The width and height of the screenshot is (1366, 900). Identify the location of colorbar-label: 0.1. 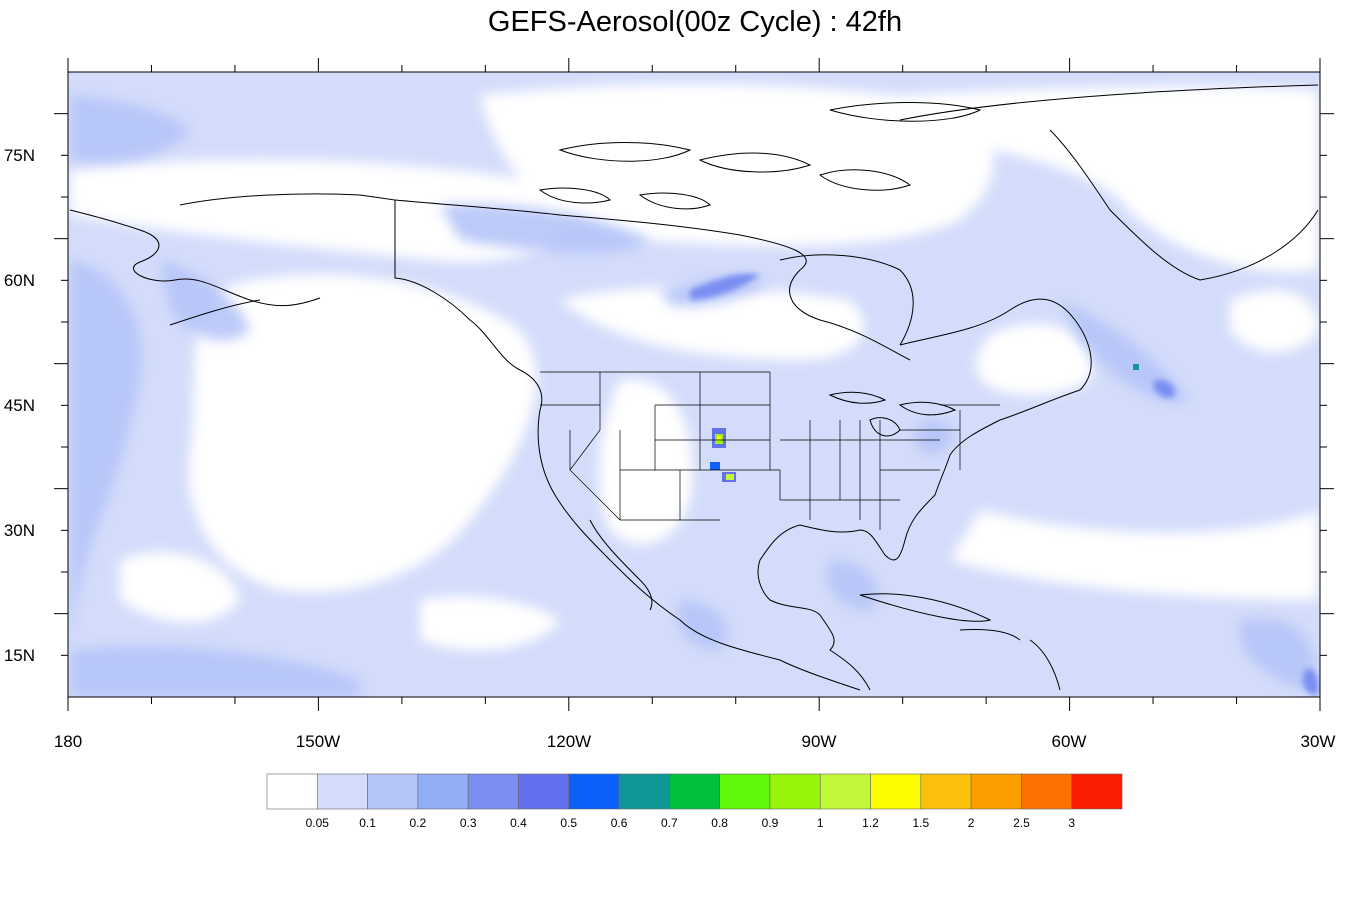
(367, 823).